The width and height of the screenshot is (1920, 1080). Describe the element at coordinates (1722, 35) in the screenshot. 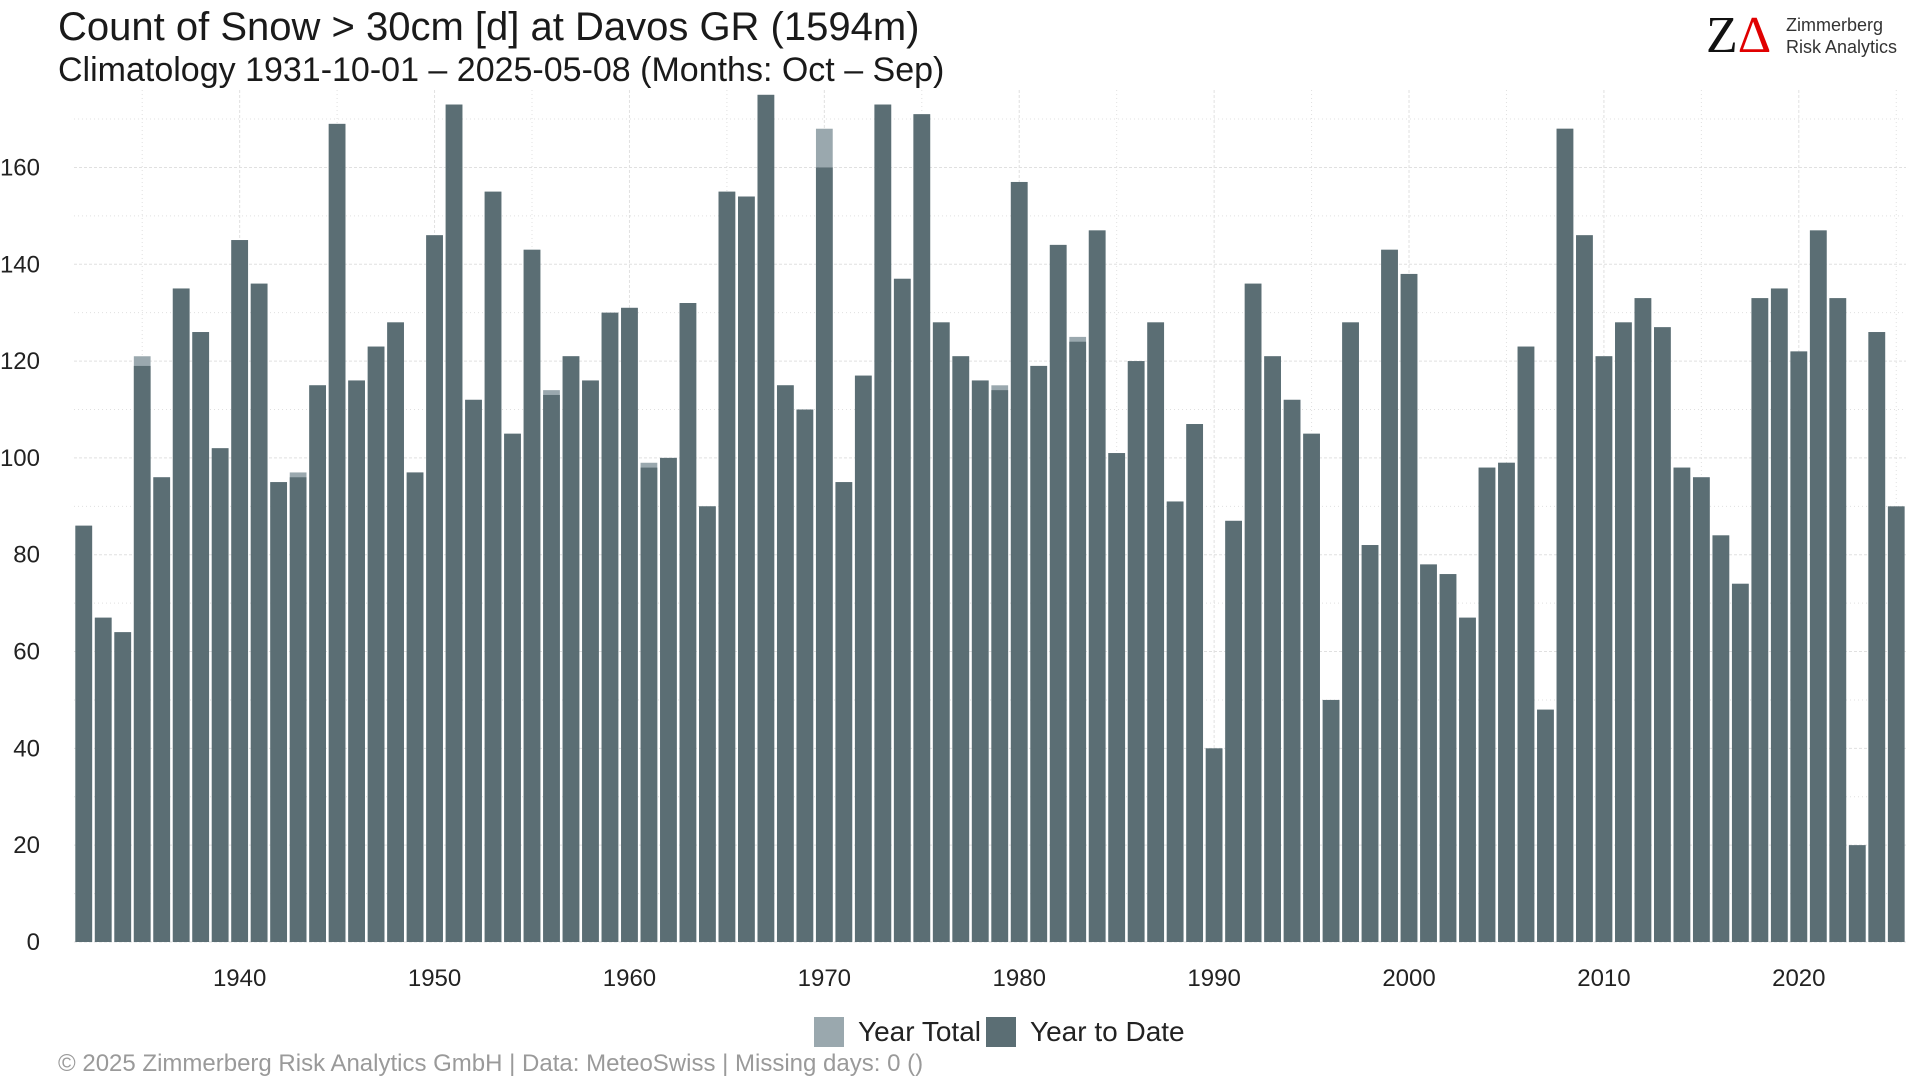

I see `logo-z: Z` at that location.